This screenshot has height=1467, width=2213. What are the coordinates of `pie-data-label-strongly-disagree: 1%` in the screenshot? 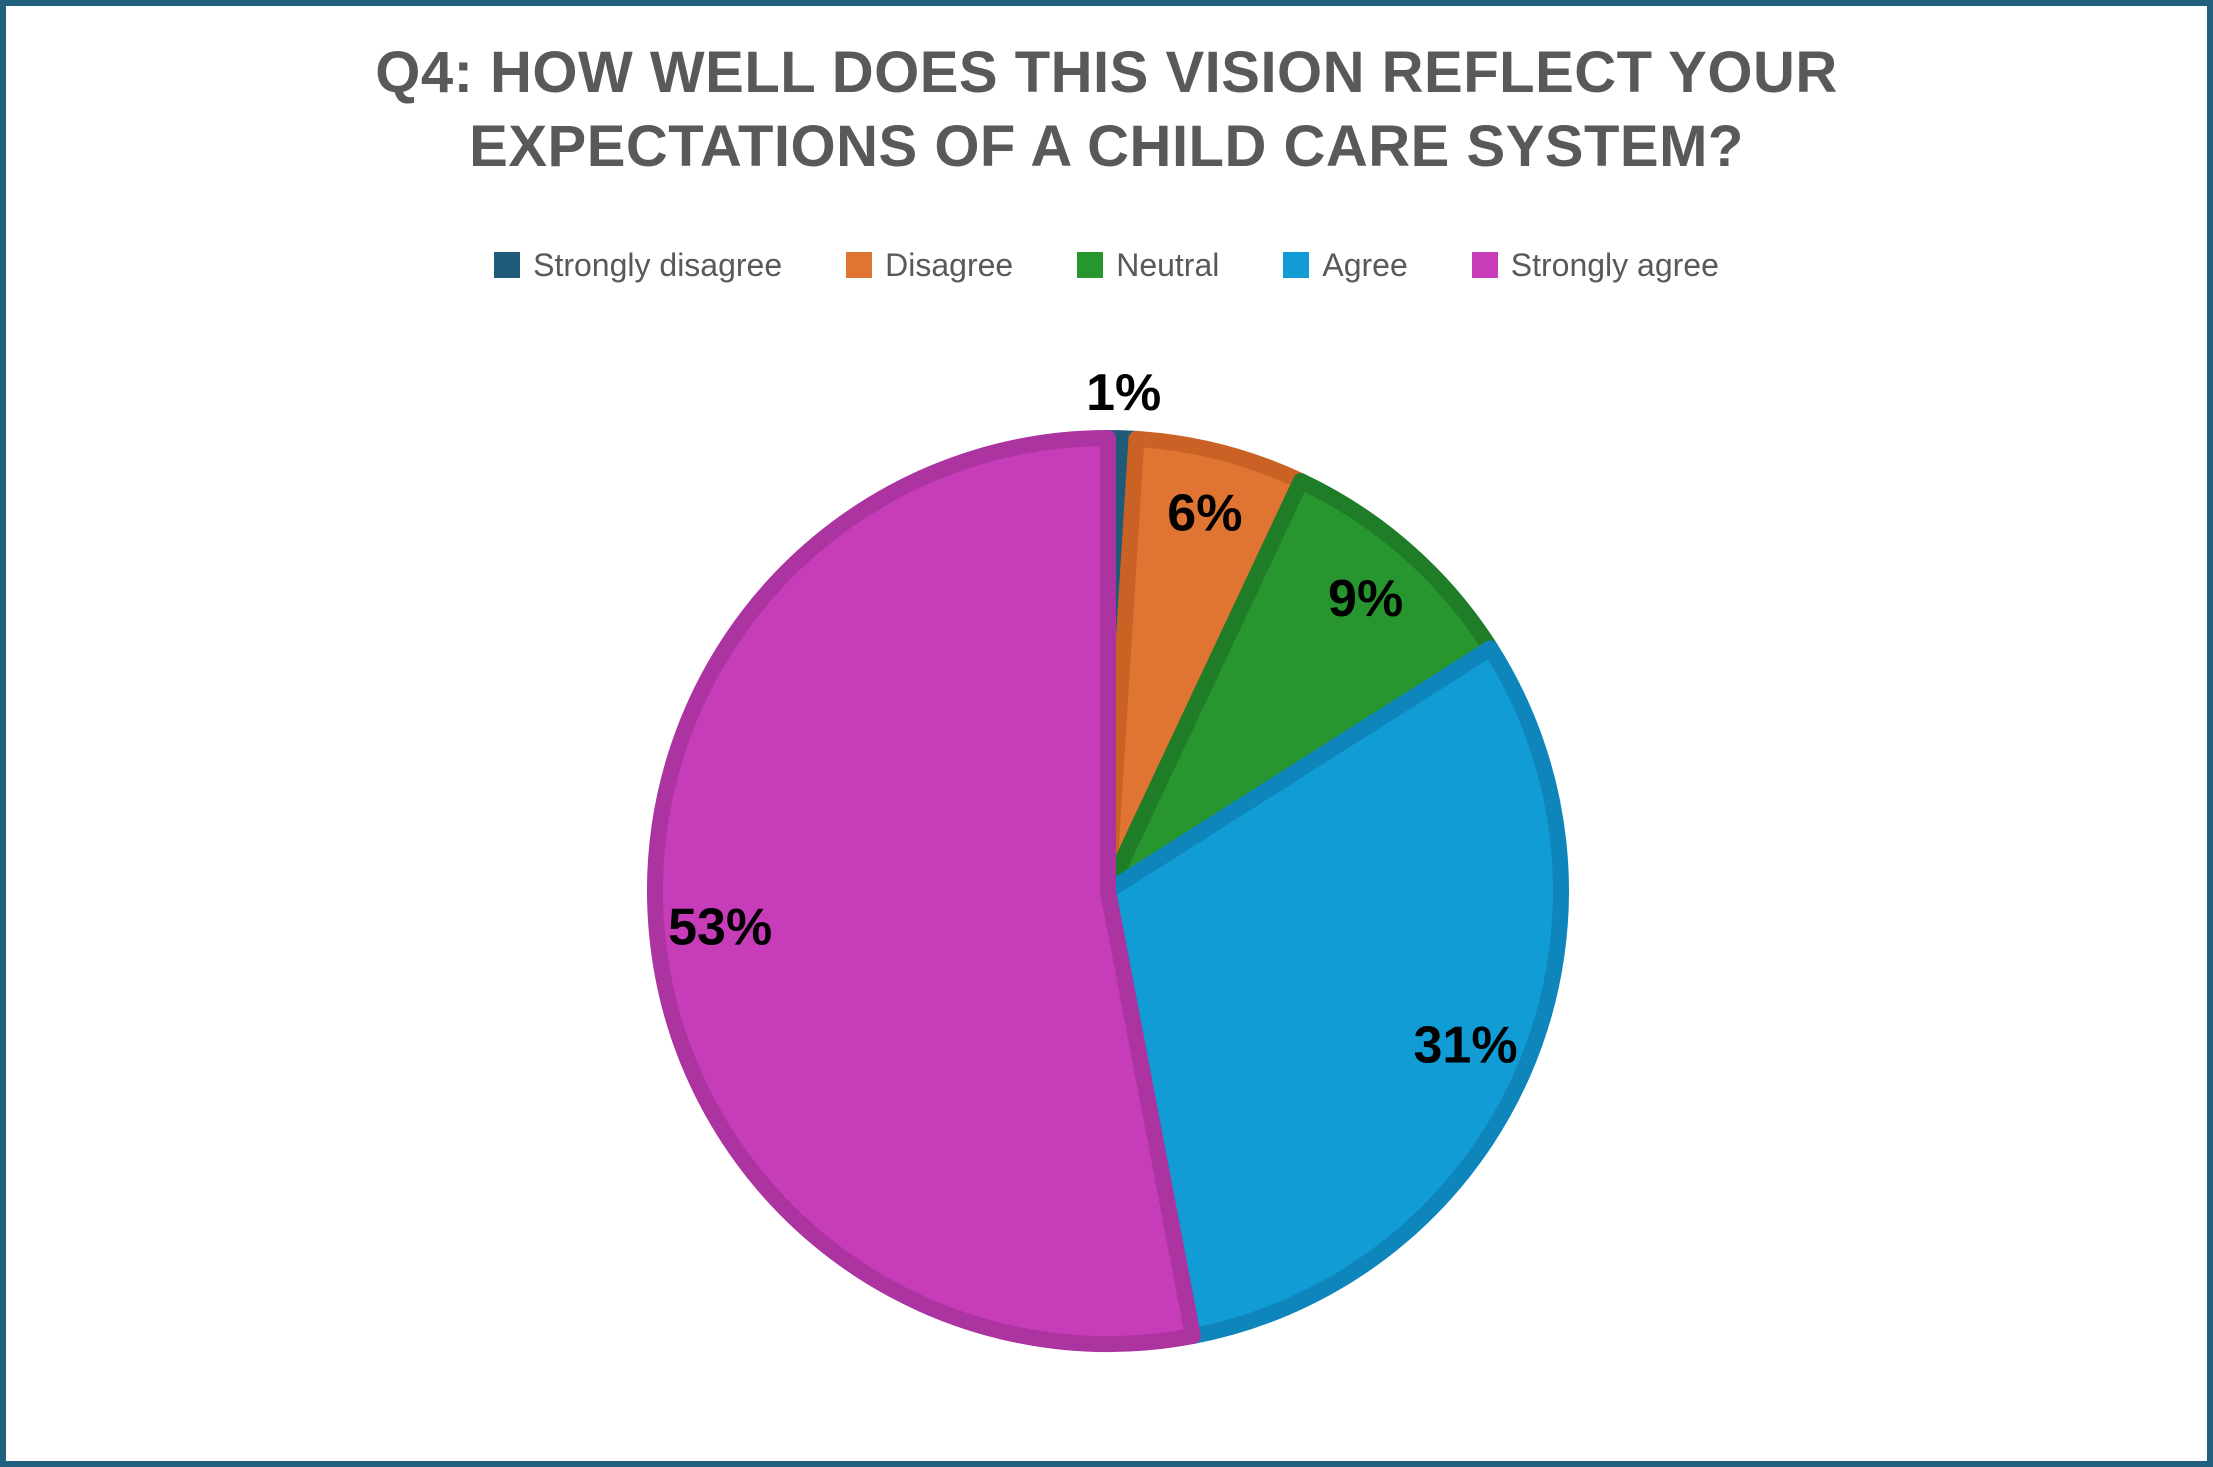 It's located at (1123, 393).